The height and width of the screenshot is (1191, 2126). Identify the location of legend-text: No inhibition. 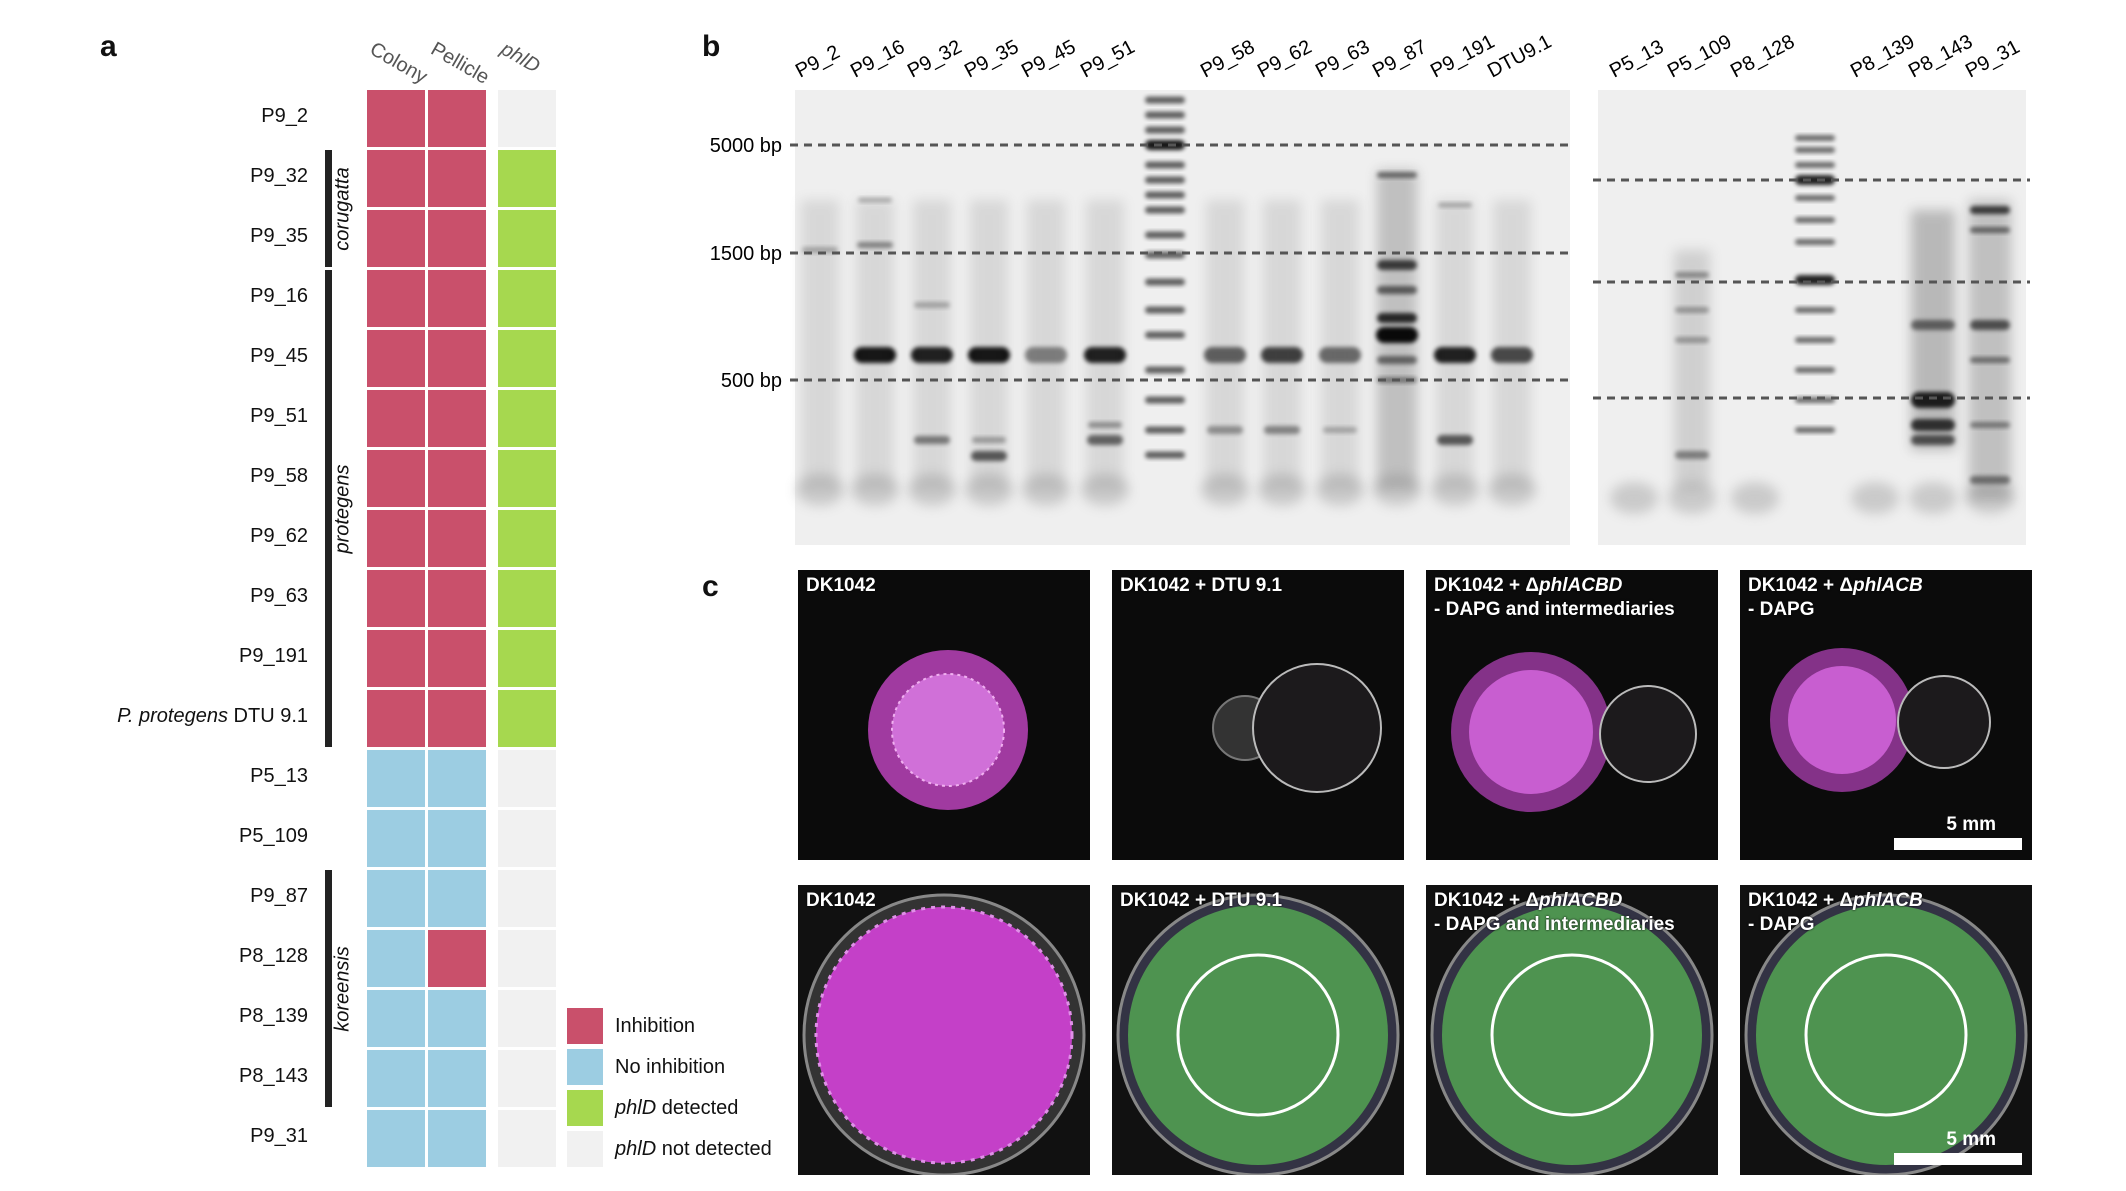
(670, 1067).